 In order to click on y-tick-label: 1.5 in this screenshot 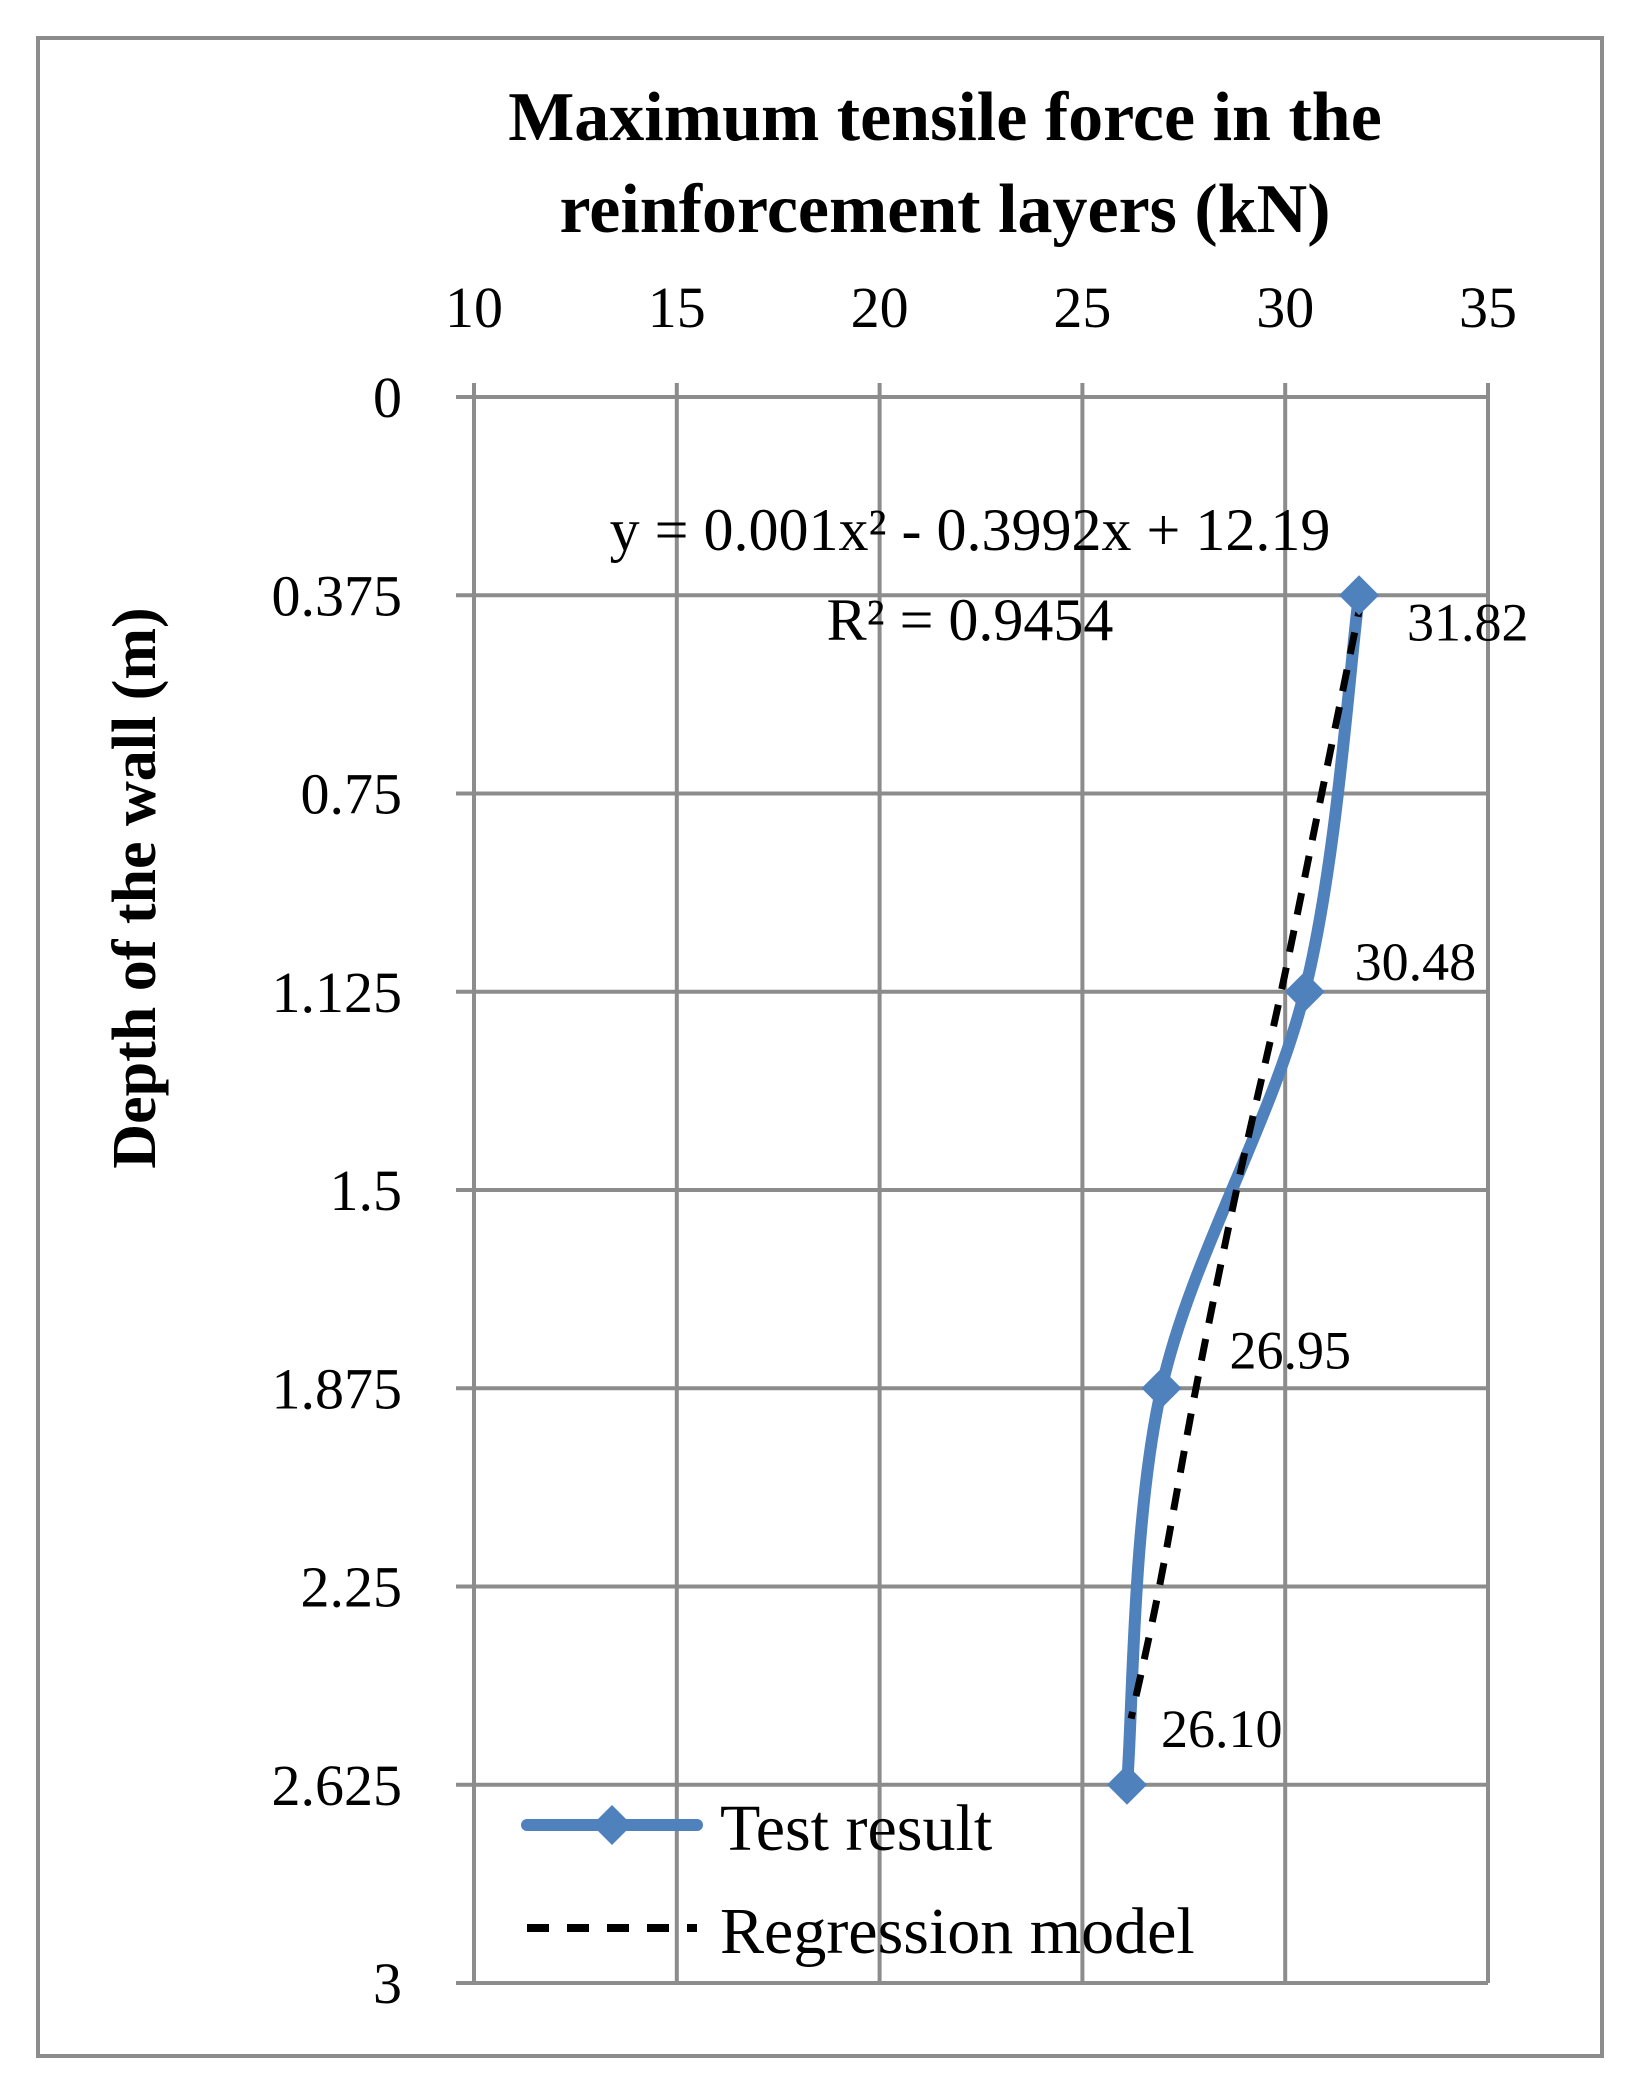, I will do `click(366, 1190)`.